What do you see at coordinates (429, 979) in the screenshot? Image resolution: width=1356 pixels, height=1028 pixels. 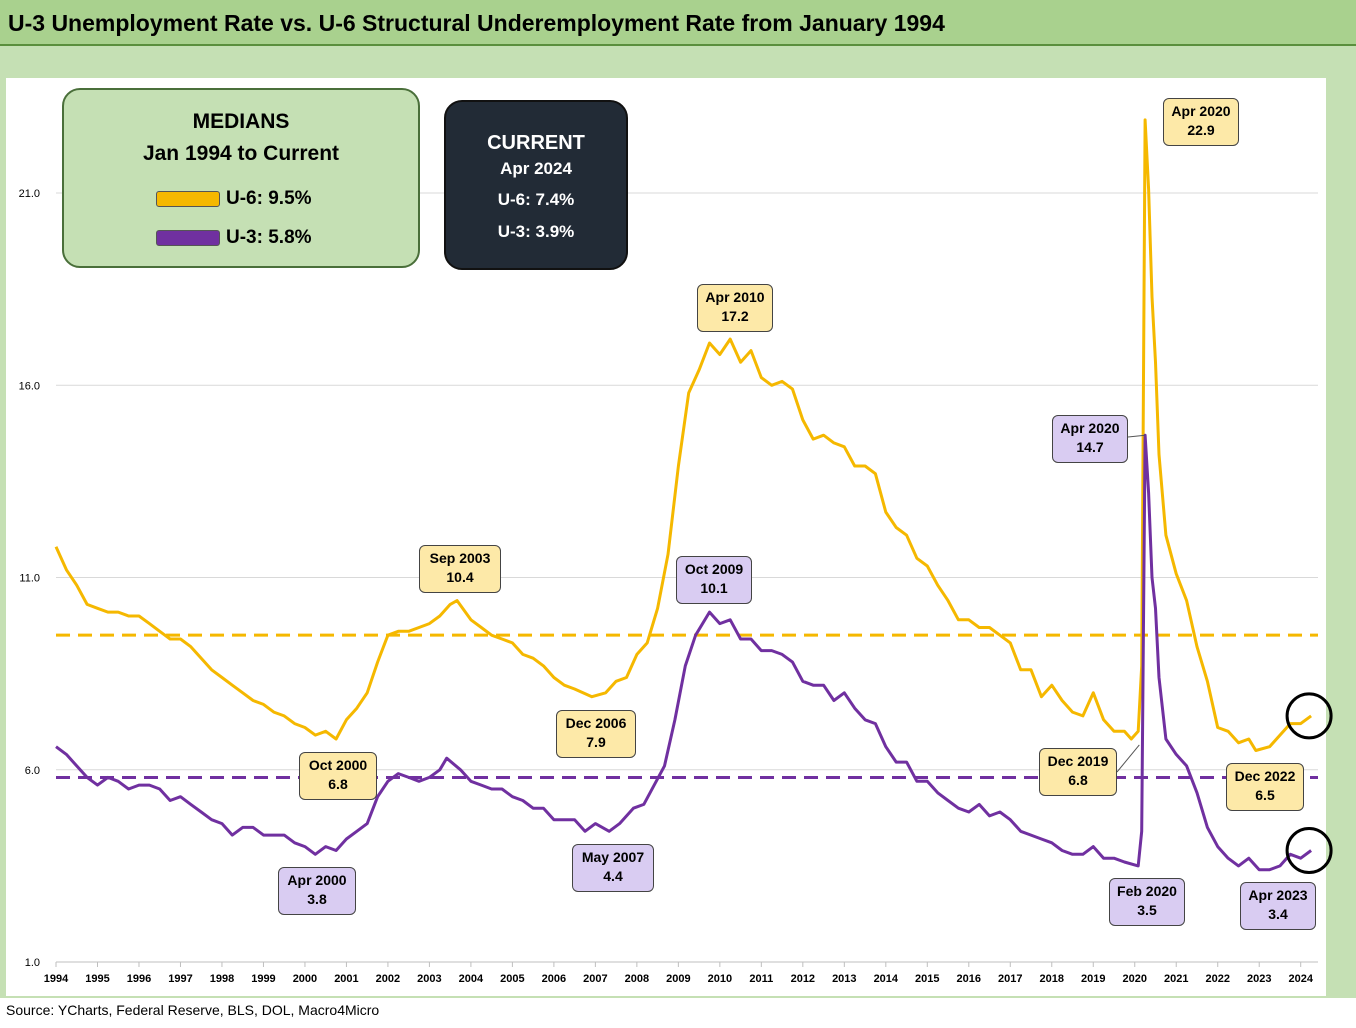 I see `x-tick-label: 2003` at bounding box center [429, 979].